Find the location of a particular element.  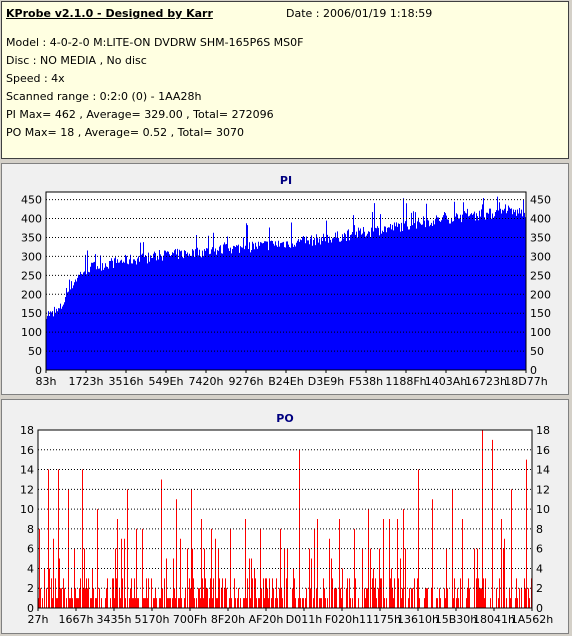

x-tick-label: 1723h is located at coordinates (86, 381).